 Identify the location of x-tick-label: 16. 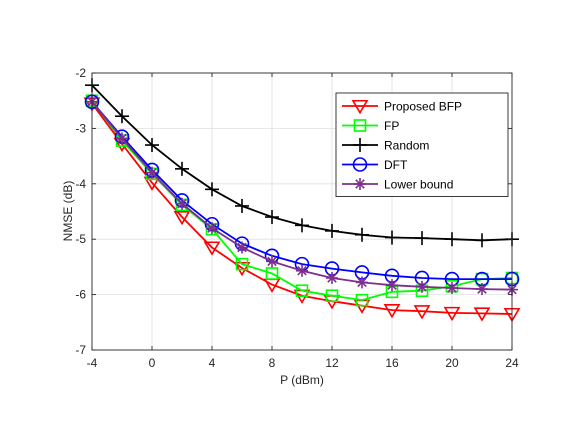
(392, 363).